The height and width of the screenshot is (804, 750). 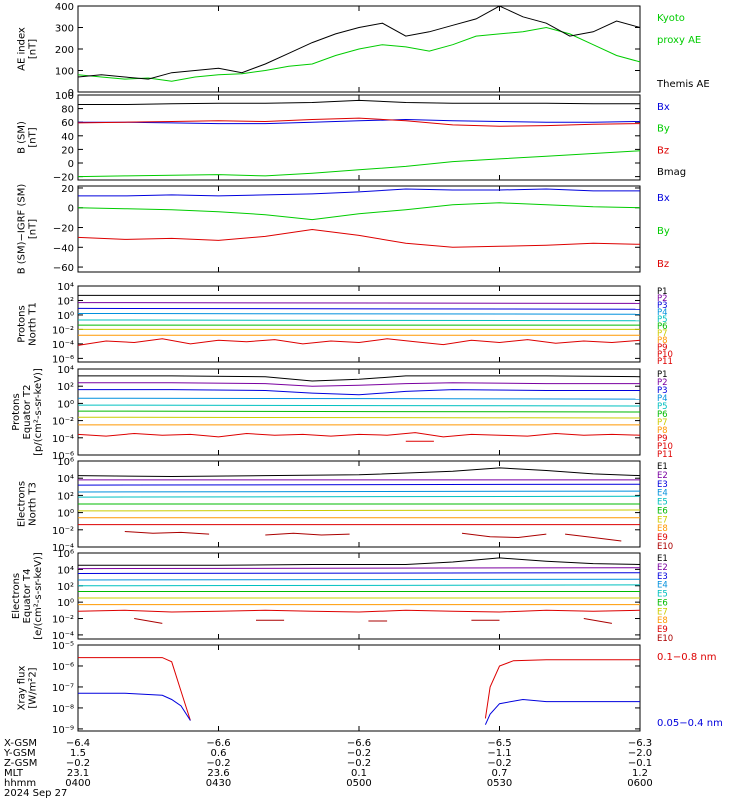 I want to click on legend-entry: E9, so click(x=662, y=538).